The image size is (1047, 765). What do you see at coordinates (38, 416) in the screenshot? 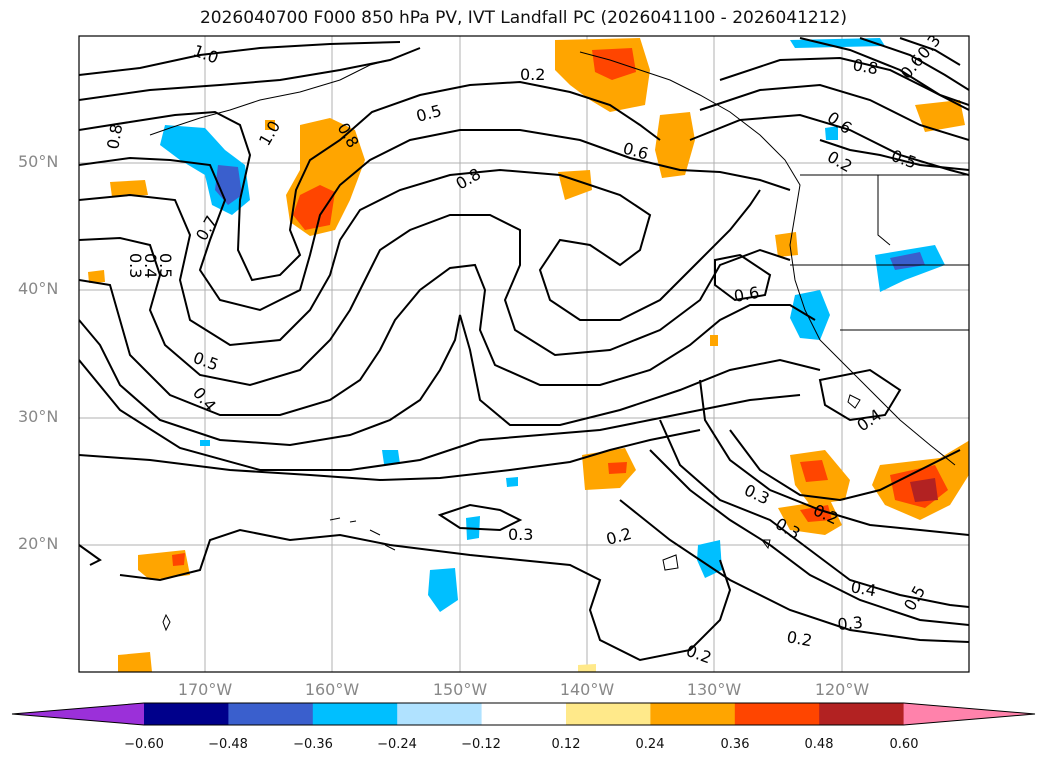
I see `lat-label: 30°N` at bounding box center [38, 416].